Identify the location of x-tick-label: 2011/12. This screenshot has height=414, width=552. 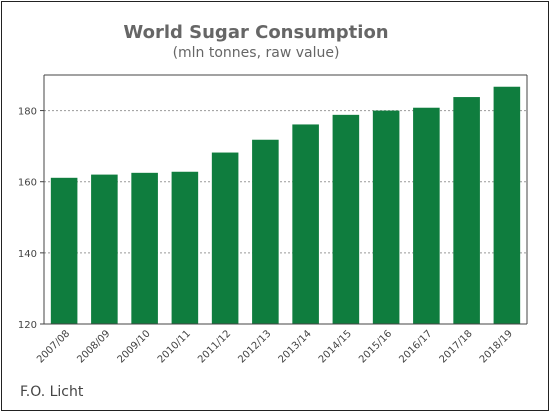
(214, 346).